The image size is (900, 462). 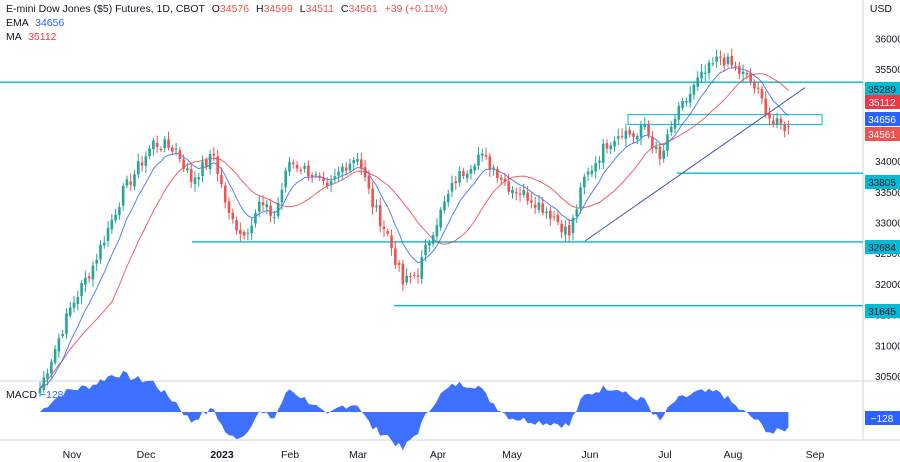 I want to click on y-tick-label: 33500, so click(x=887, y=193).